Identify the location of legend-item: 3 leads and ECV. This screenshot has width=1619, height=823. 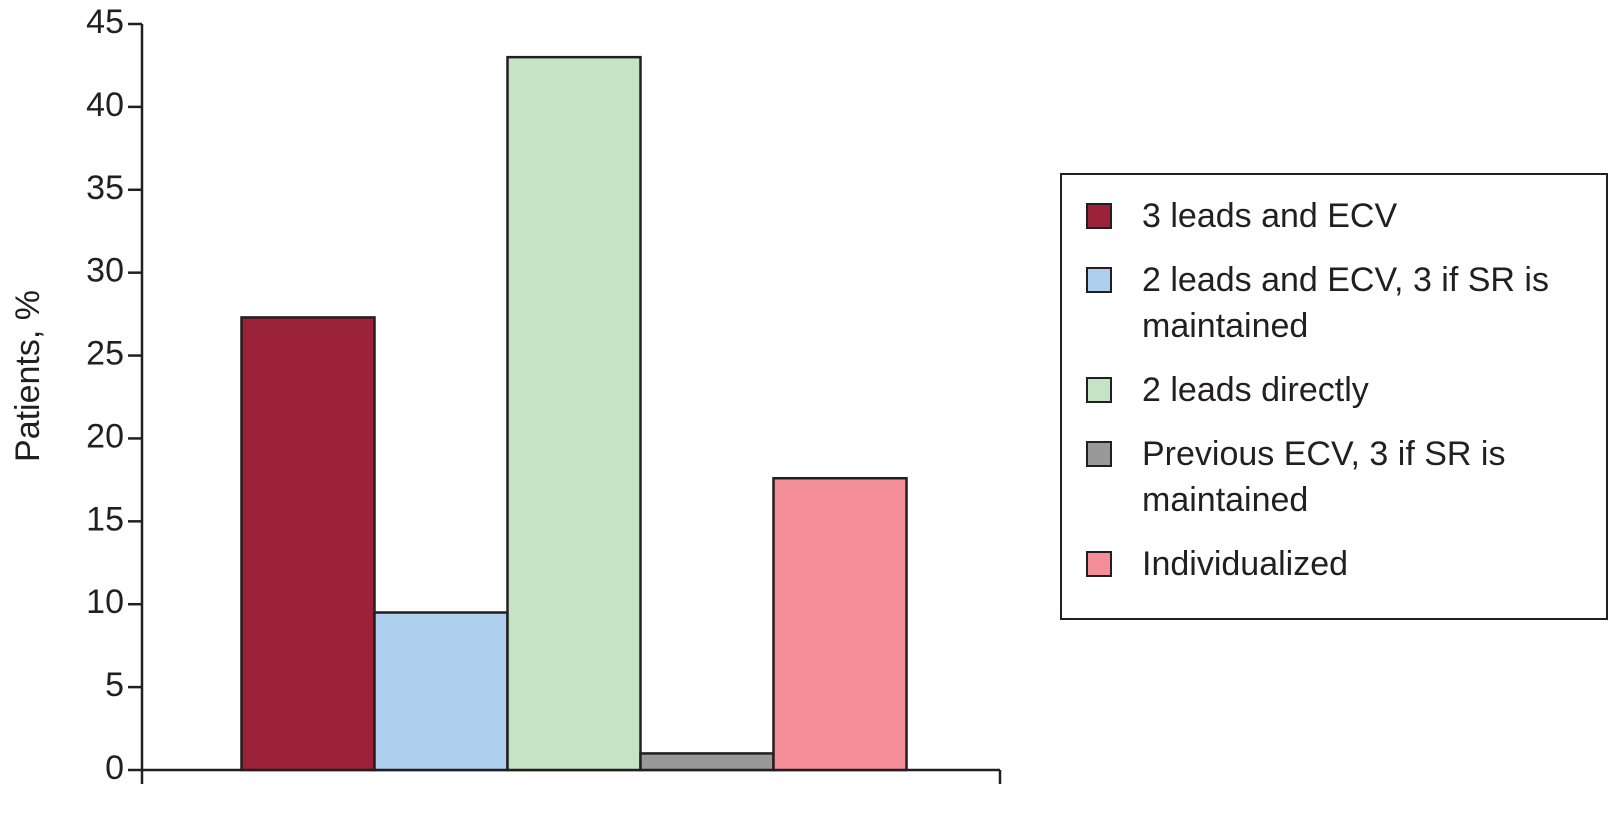
(1336, 216).